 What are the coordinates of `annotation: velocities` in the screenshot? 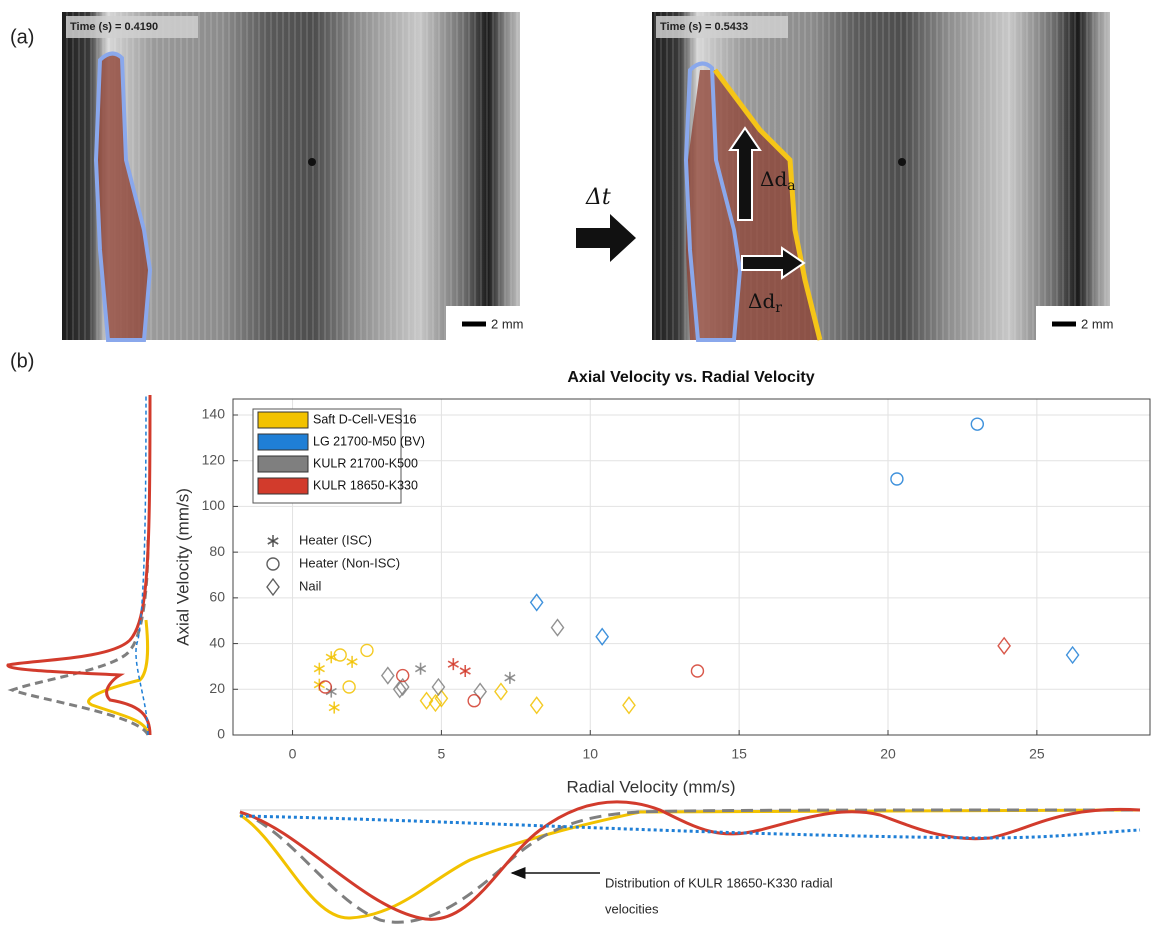 It's located at (632, 908).